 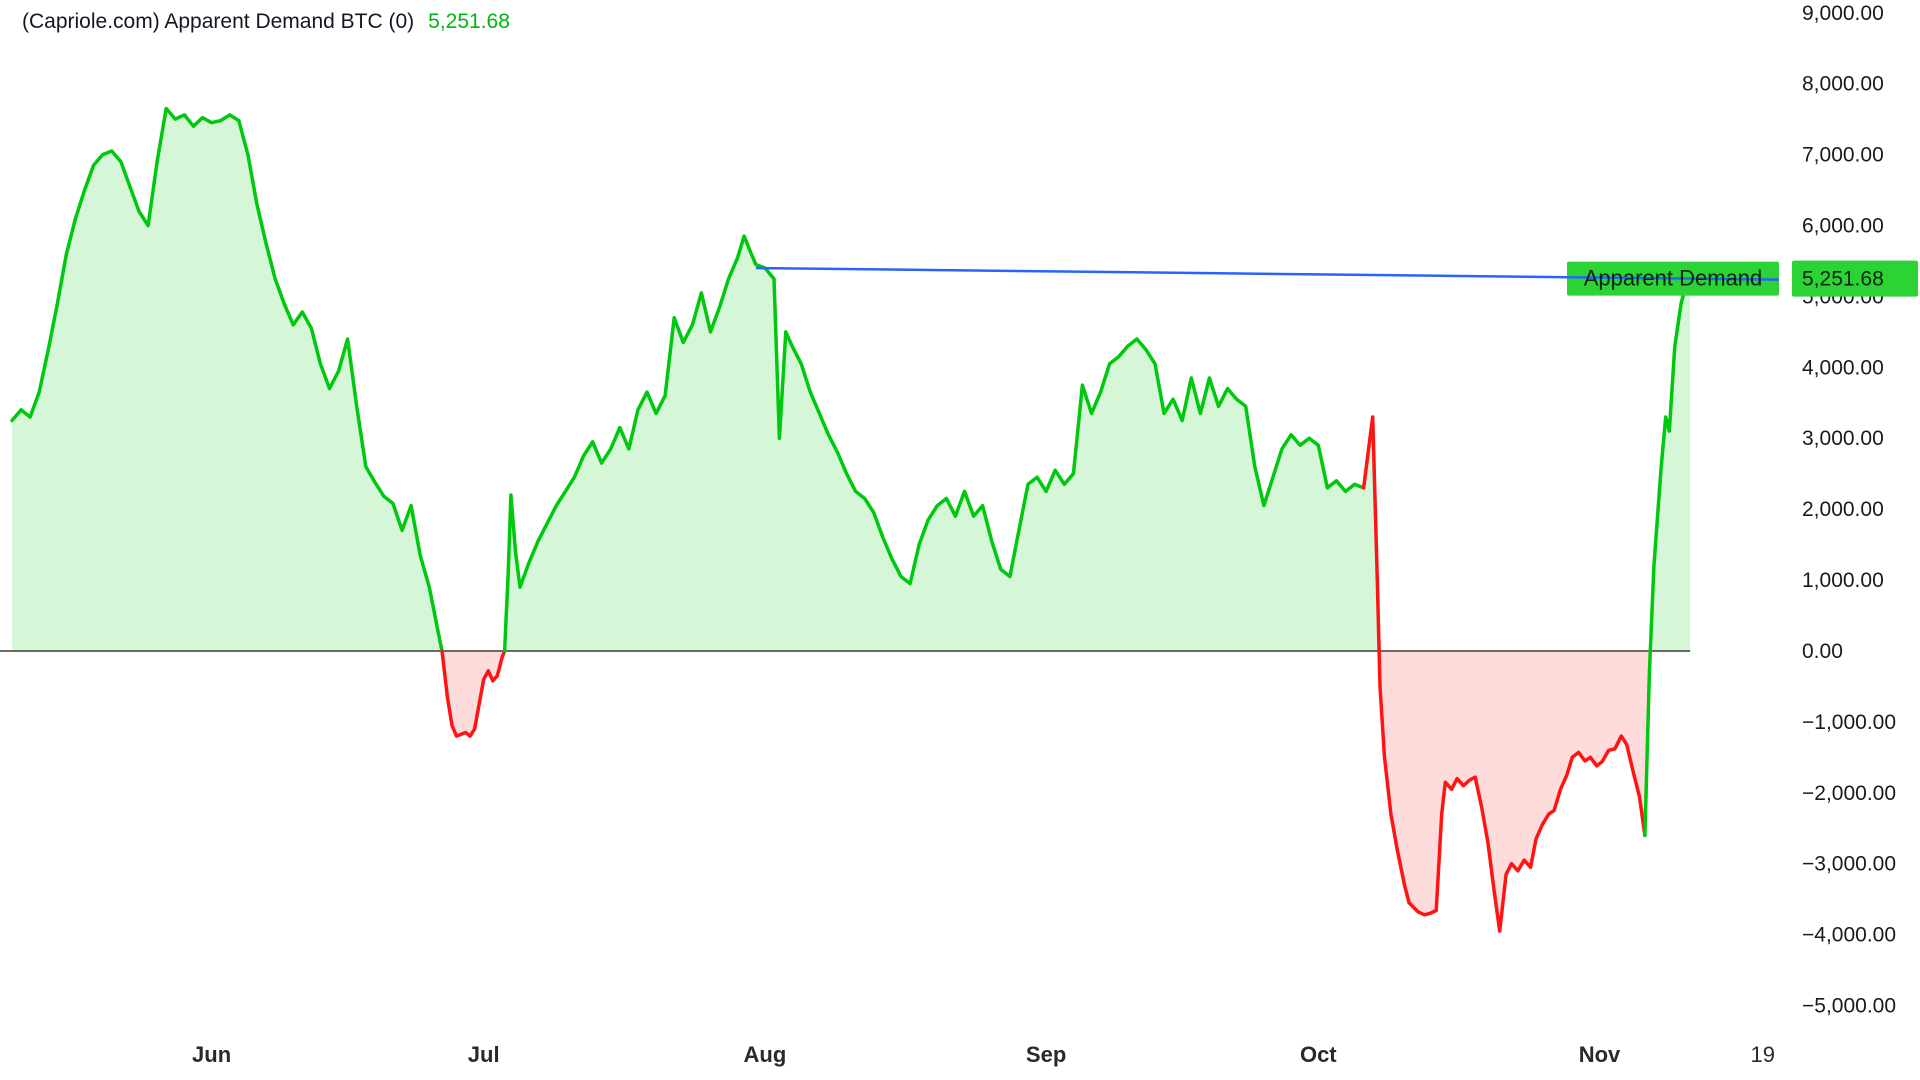 I want to click on y-axis-tick-label: −5,000.00, so click(x=1849, y=1006).